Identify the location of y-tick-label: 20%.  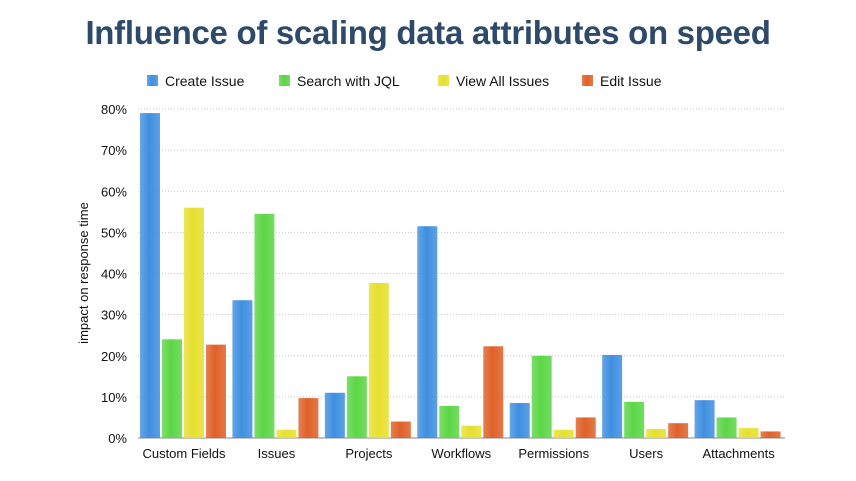
(114, 356).